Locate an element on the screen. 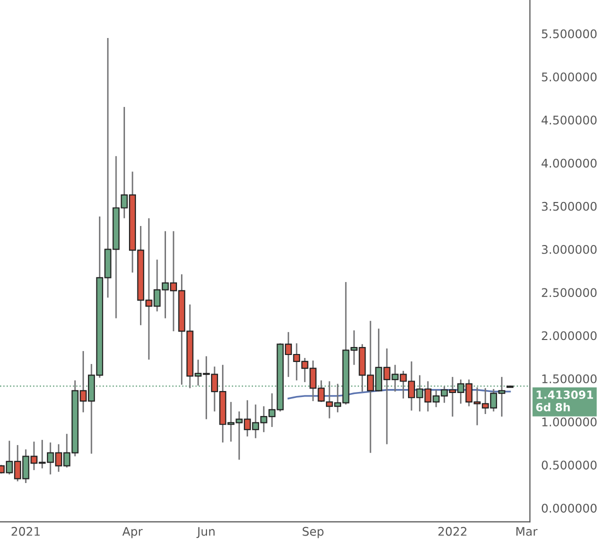  y-tick-label: 2.500000 is located at coordinates (569, 293).